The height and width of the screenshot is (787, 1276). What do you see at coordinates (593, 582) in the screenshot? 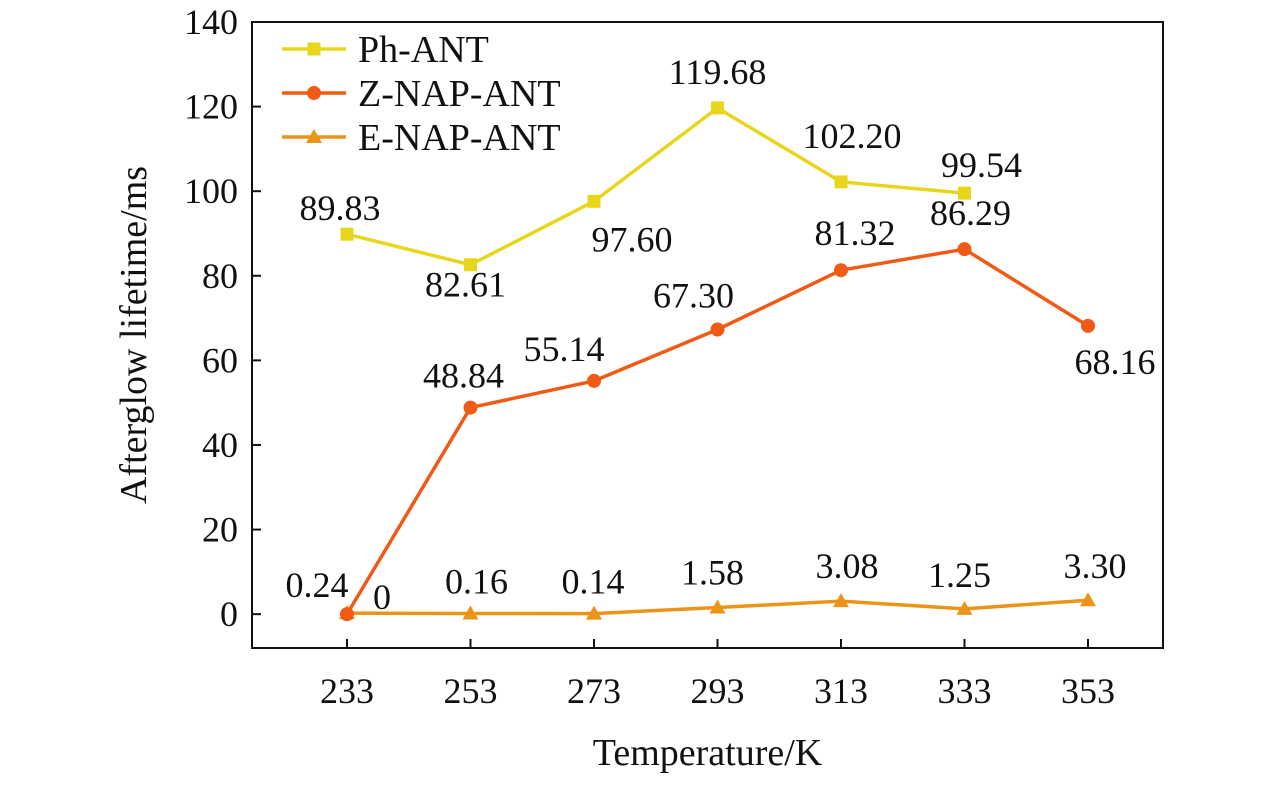
I see `data-label-e-nap-ant: 0.14` at bounding box center [593, 582].